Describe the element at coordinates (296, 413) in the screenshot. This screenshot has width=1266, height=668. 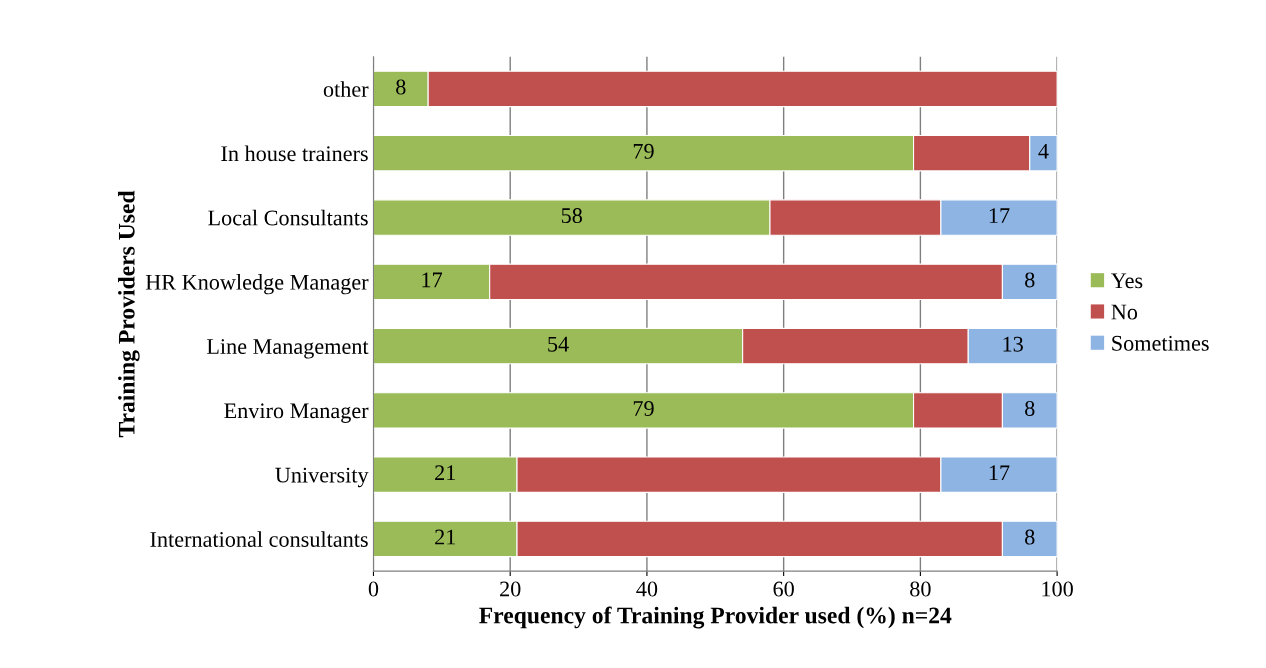
I see `y-tick-label: Enviro Manager` at that location.